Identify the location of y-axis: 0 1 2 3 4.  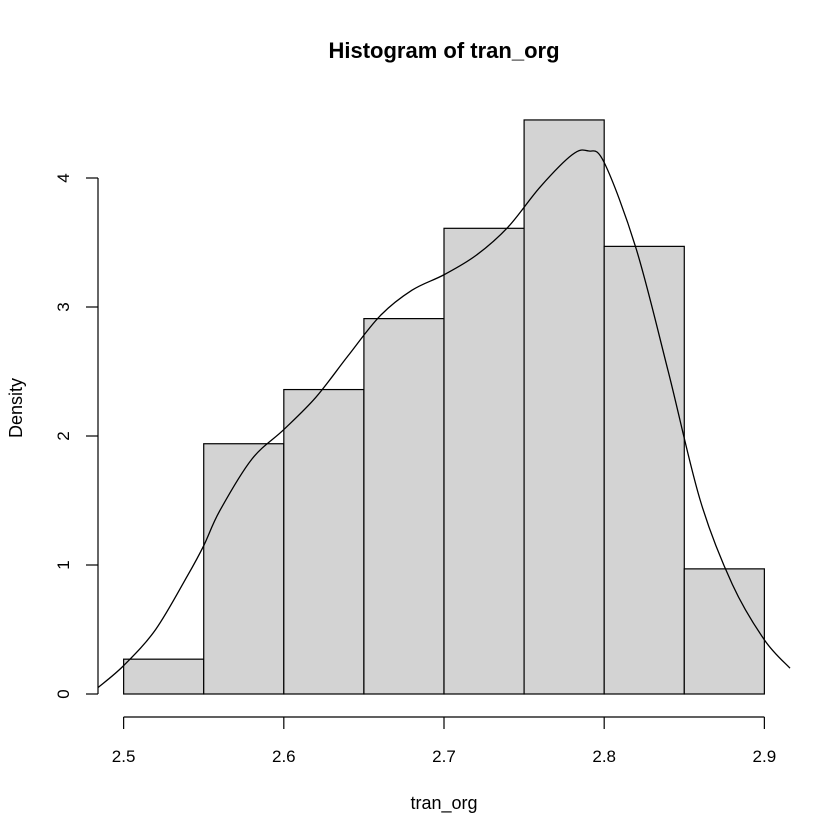
(76, 436).